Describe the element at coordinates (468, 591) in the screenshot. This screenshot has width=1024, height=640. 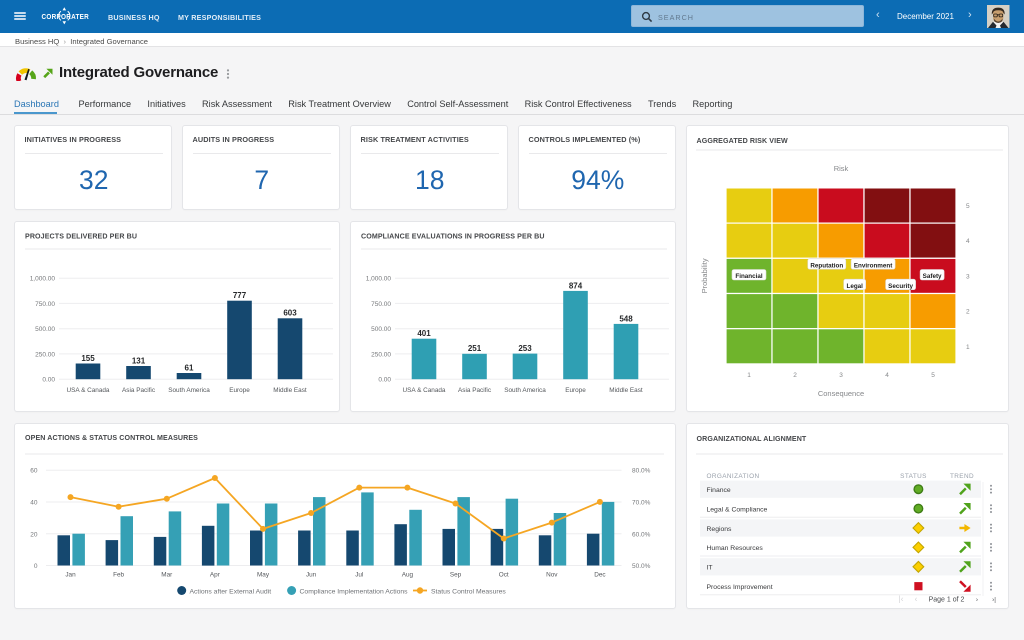
I see `svg-text: Status Control Measures` at that location.